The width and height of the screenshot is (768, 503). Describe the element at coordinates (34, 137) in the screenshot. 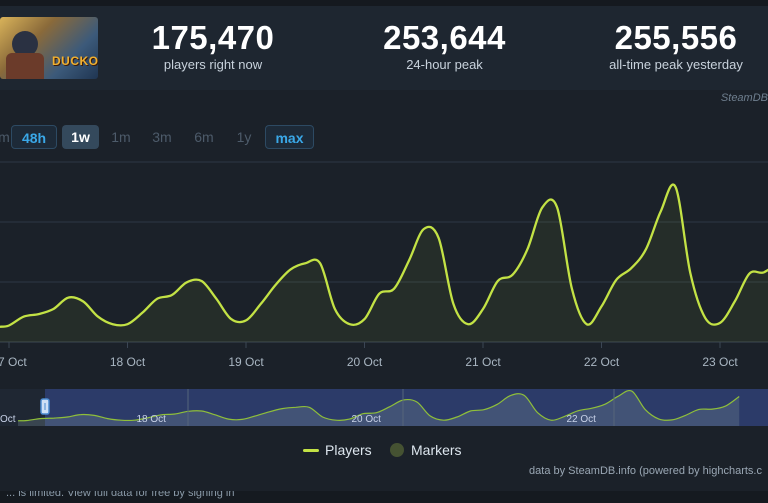

I see `range-button-48h: 48h` at that location.